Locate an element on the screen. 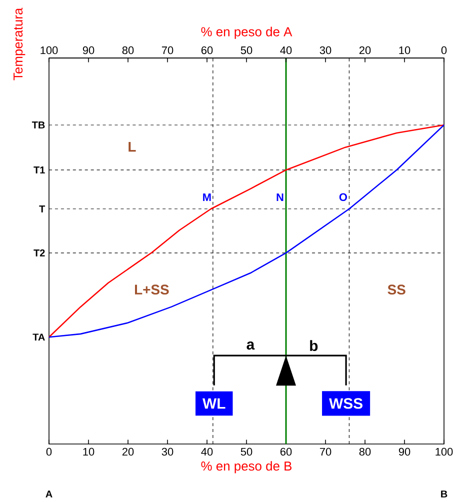 Image resolution: width=476 pixels, height=502 pixels. ref-line-label: T1 is located at coordinates (39, 170).